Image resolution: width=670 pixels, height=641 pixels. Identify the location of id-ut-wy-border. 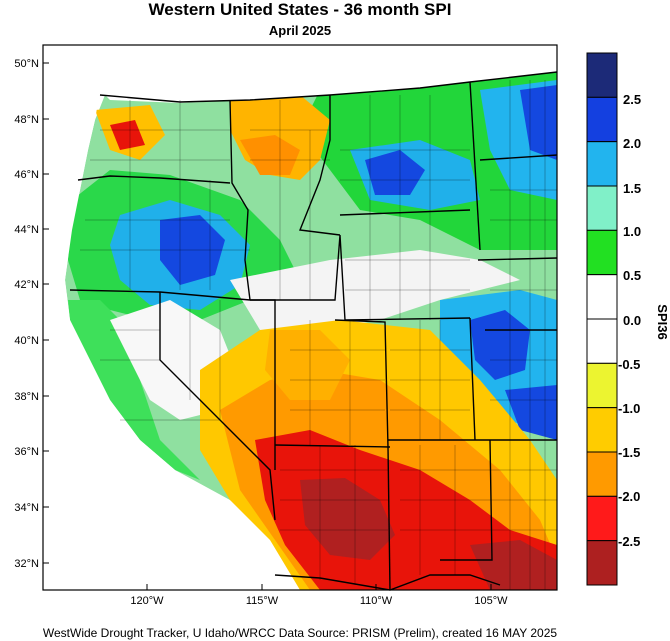
(298, 277).